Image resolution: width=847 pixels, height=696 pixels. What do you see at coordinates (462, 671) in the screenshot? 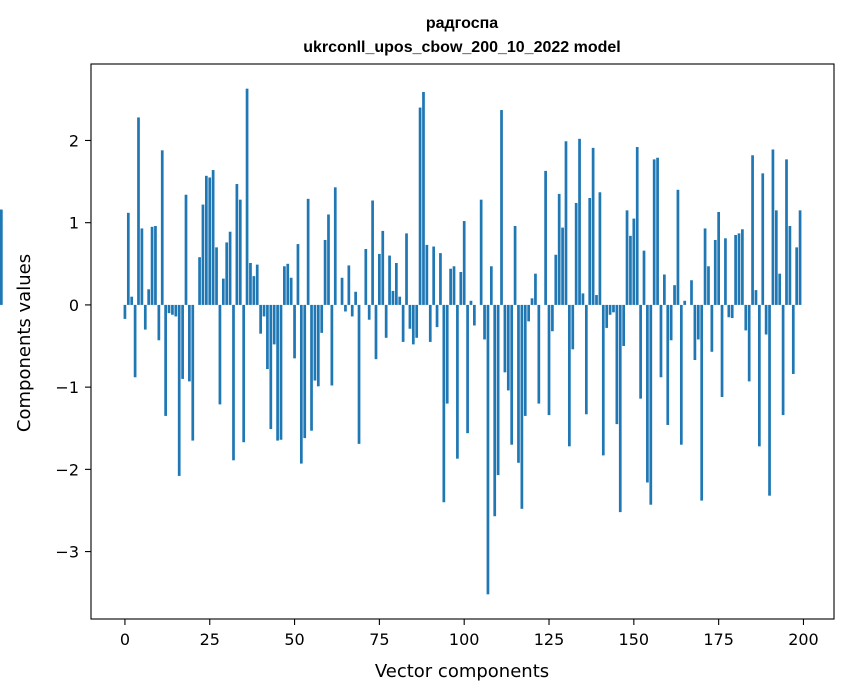
I see `x-axis-label: Vector components` at bounding box center [462, 671].